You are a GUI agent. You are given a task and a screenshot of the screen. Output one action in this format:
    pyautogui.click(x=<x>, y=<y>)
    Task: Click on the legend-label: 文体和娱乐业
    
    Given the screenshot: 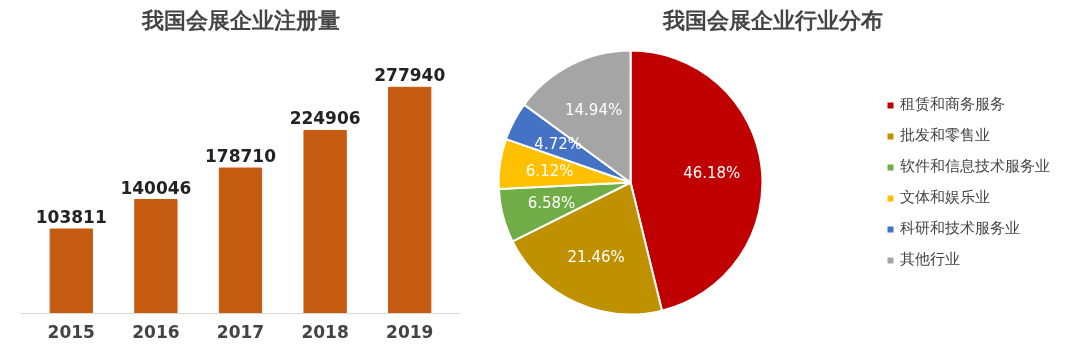 What is the action you would take?
    pyautogui.click(x=945, y=197)
    